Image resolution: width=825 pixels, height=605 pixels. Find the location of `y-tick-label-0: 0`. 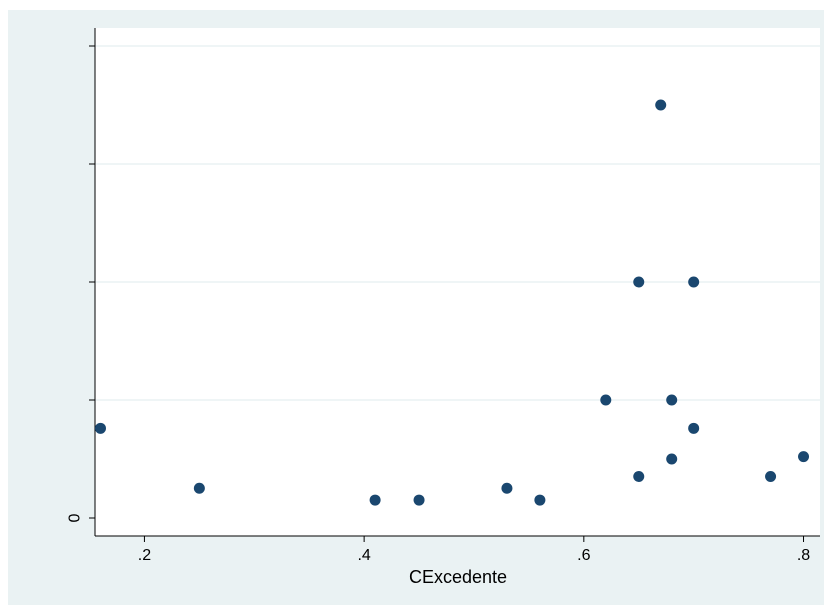

y-tick-label-0: 0 is located at coordinates (75, 517).